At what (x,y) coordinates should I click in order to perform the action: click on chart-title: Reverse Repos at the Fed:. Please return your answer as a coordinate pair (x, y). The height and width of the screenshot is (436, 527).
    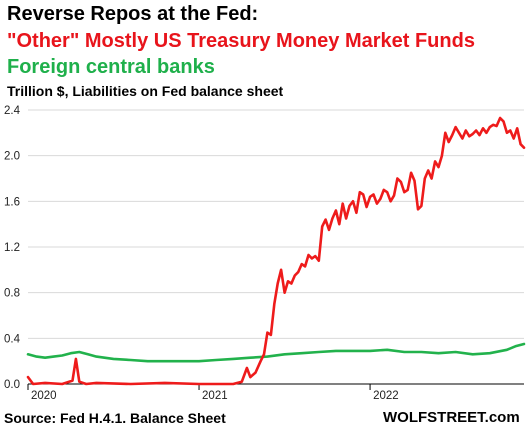
    Looking at the image, I should click on (133, 14).